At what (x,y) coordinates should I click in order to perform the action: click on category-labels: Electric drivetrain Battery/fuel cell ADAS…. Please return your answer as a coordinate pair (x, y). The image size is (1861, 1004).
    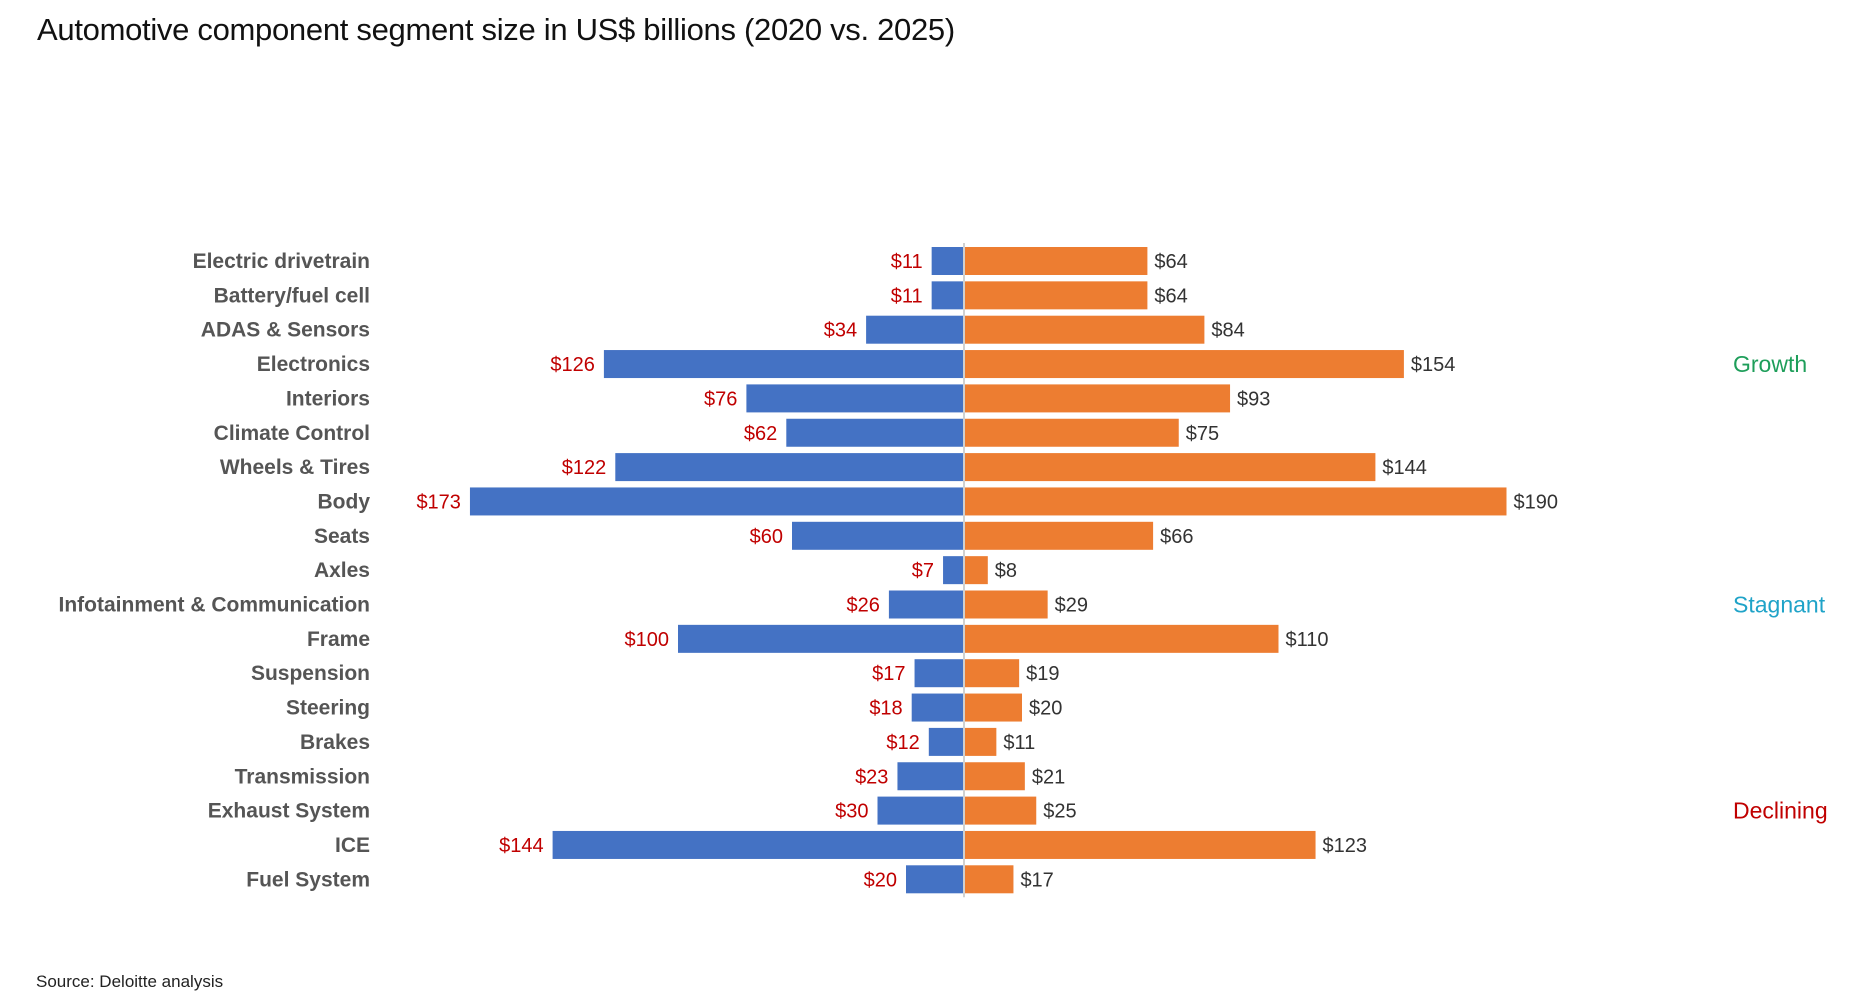
    Looking at the image, I should click on (215, 570).